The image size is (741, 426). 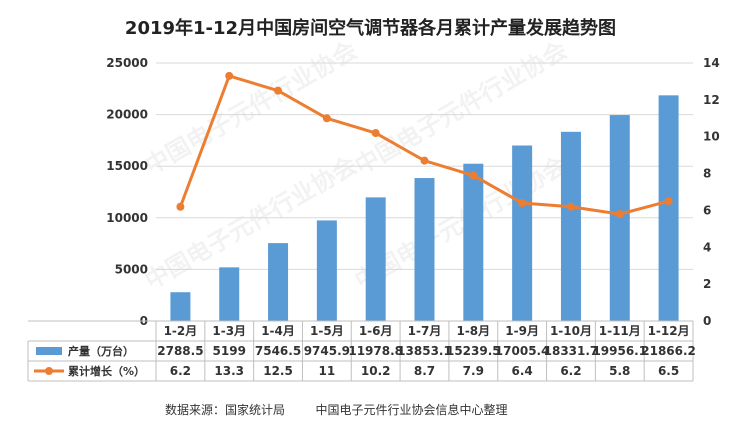 What do you see at coordinates (336, 410) in the screenshot?
I see `source-note: 数据来源：国家统计局 中国电子元件行业协会信息中心整理` at bounding box center [336, 410].